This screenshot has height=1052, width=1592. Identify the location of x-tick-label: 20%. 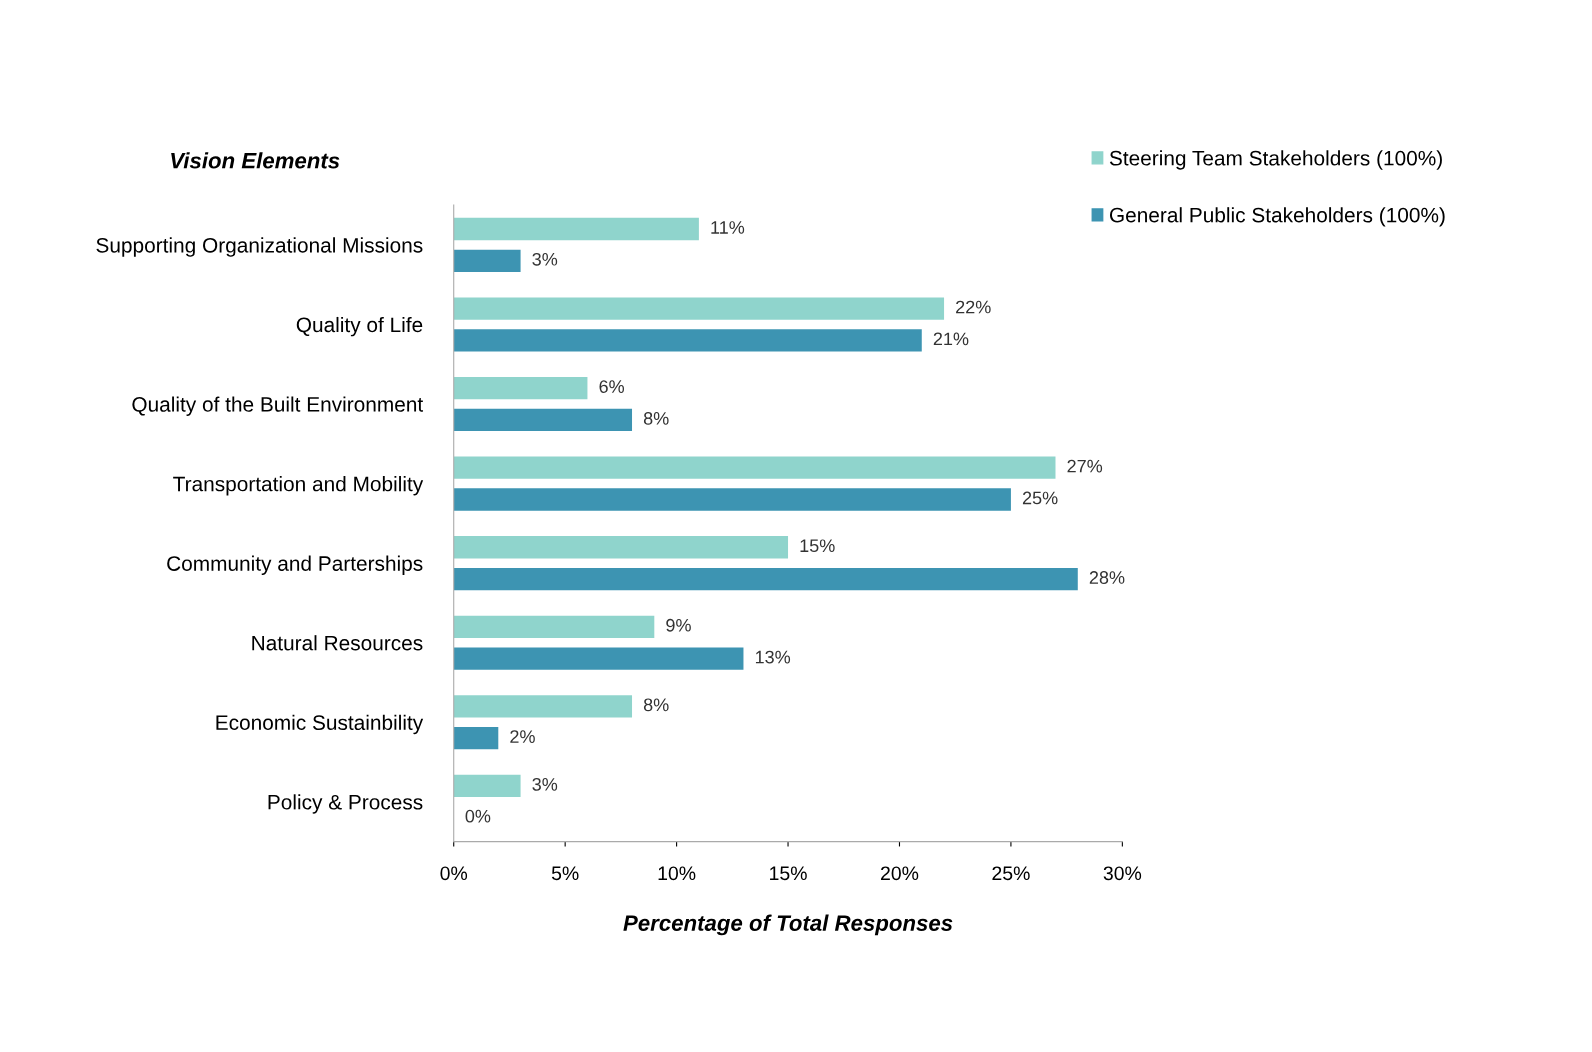
(900, 873).